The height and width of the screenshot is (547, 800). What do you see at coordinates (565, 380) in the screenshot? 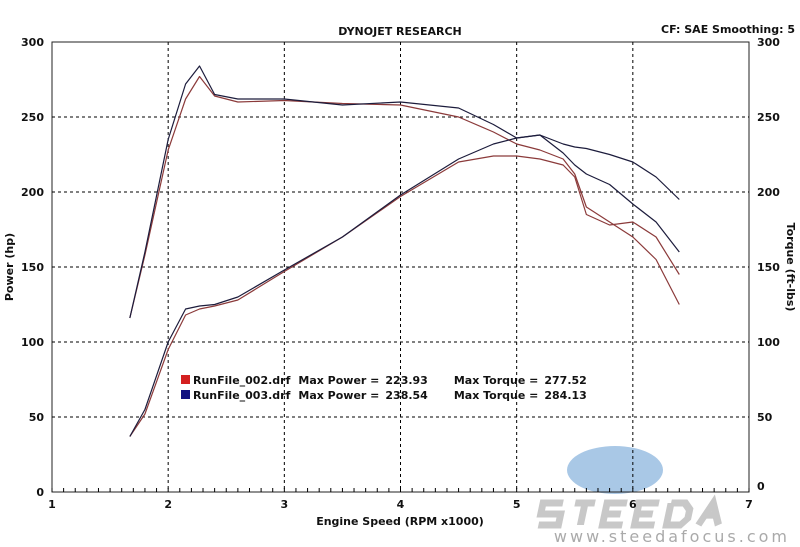
I see `legend-torque: 277.52` at bounding box center [565, 380].